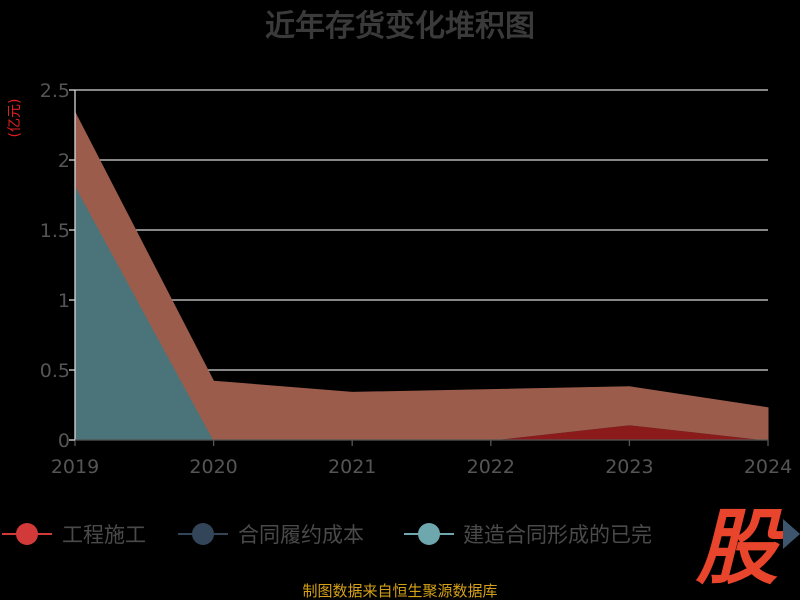 This screenshot has height=600, width=800. I want to click on x-tick-labels: 2019 2020 2021 2022 2023 2024, so click(421, 467).